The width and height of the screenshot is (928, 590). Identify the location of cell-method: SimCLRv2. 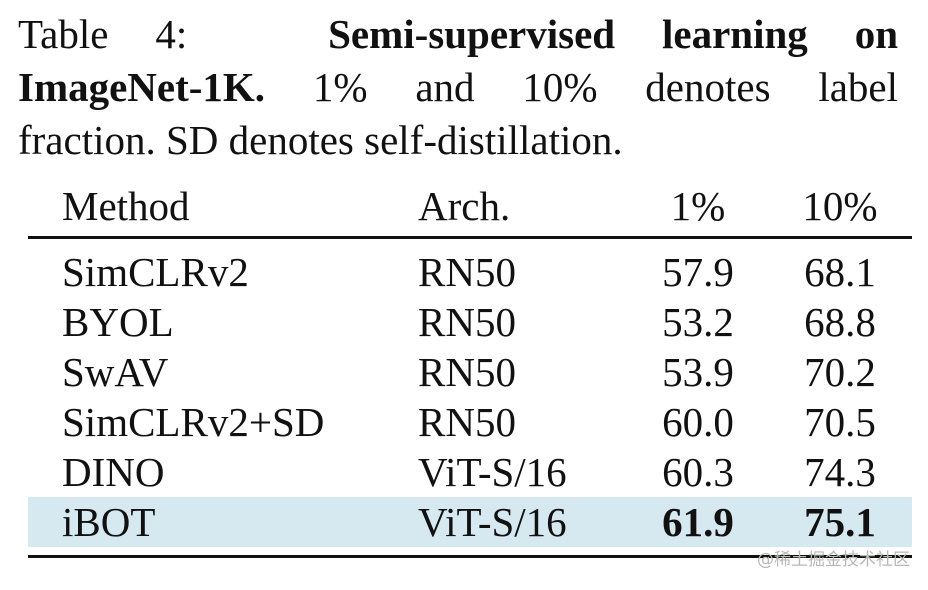
(155, 272).